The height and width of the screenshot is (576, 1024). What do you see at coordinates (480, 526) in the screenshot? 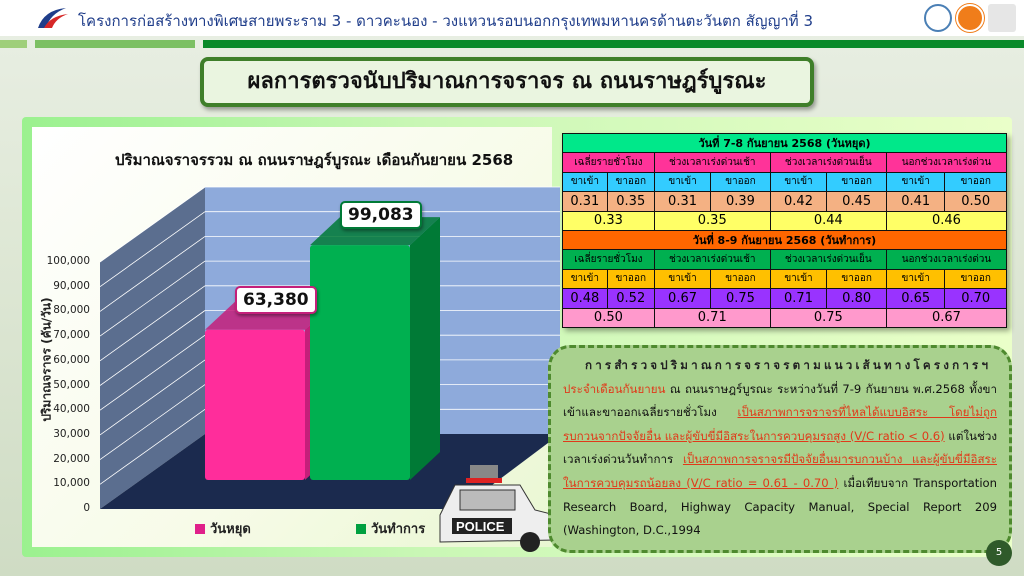
I see `police-text: POLICE` at bounding box center [480, 526].